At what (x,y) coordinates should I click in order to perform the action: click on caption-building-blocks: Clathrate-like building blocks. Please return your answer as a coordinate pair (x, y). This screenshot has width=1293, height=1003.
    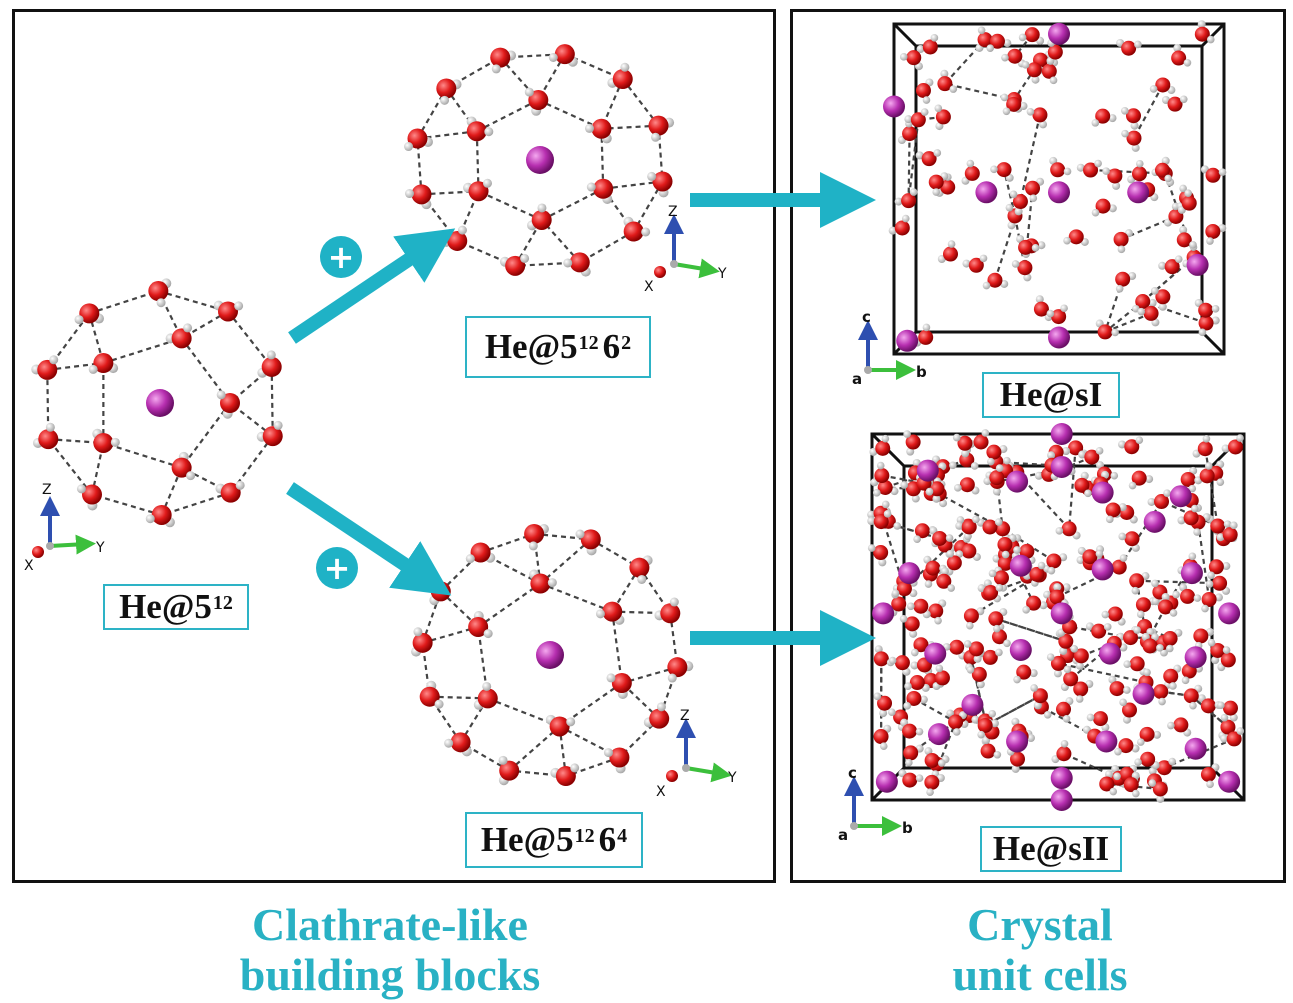
    Looking at the image, I should click on (390, 950).